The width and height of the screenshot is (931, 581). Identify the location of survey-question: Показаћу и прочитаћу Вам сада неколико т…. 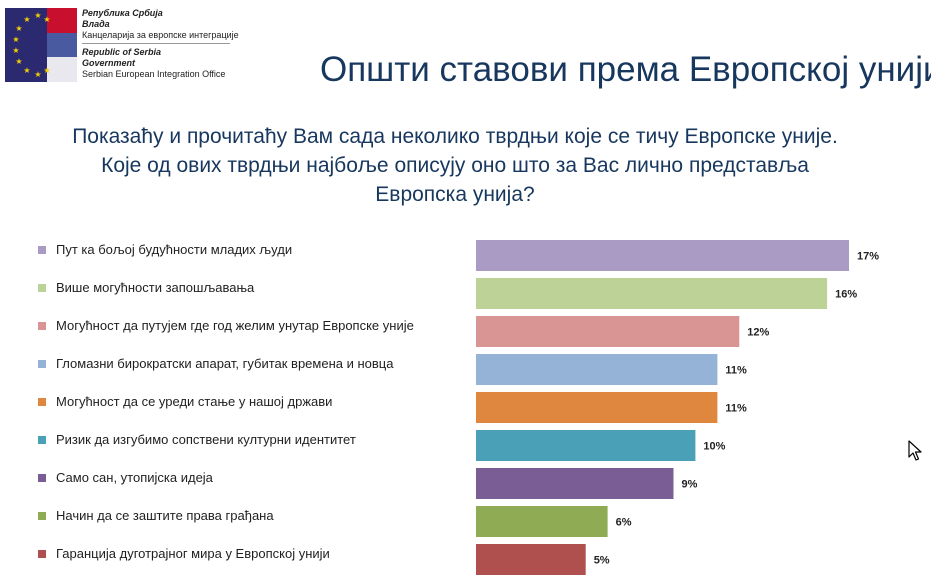
(455, 165).